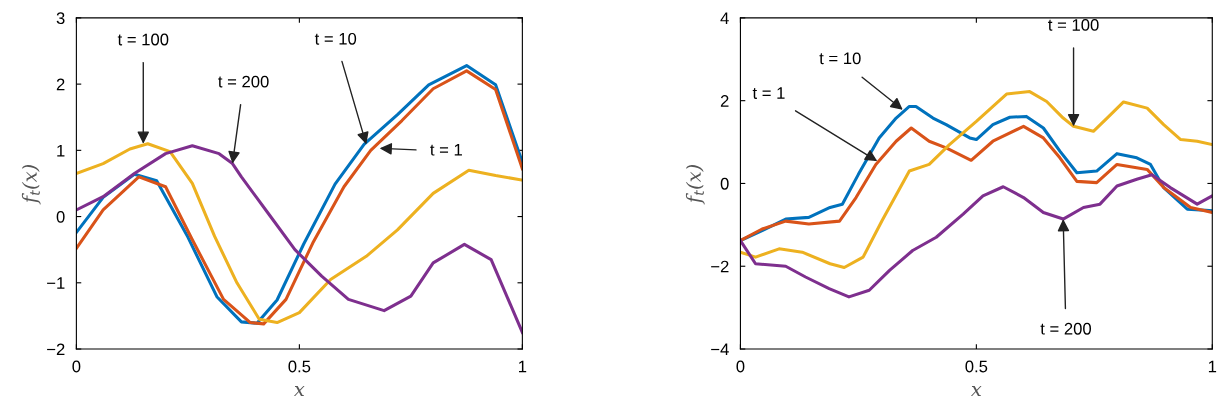 Image resolution: width=1232 pixels, height=416 pixels. What do you see at coordinates (720, 349) in the screenshot?
I see `y-tick-label: −4` at bounding box center [720, 349].